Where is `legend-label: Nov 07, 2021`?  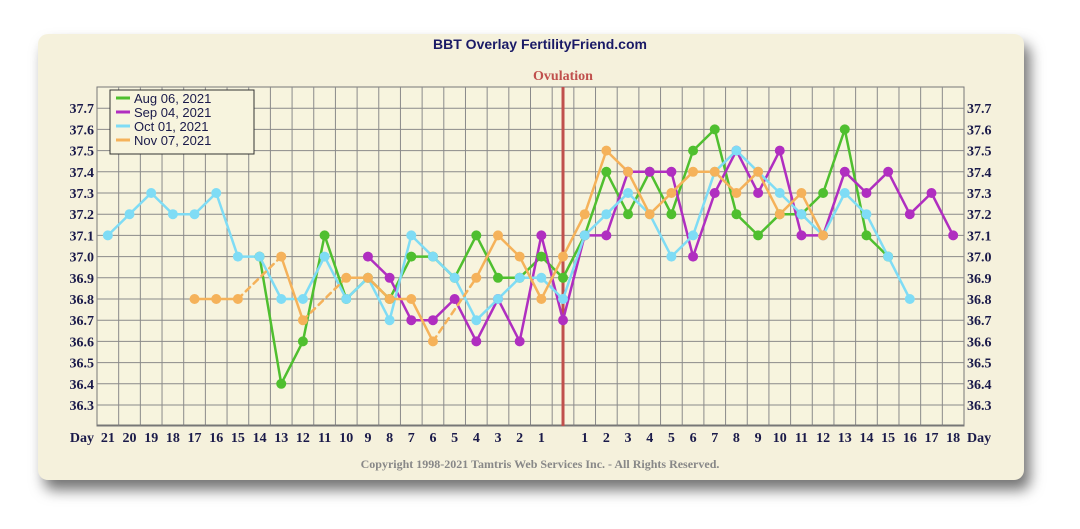 legend-label: Nov 07, 2021 is located at coordinates (172, 140).